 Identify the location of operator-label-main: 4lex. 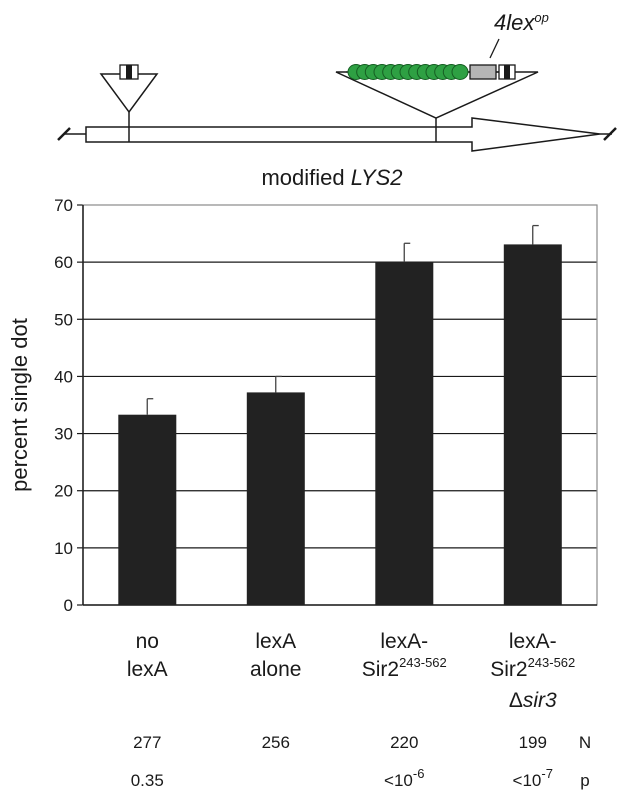
(514, 22).